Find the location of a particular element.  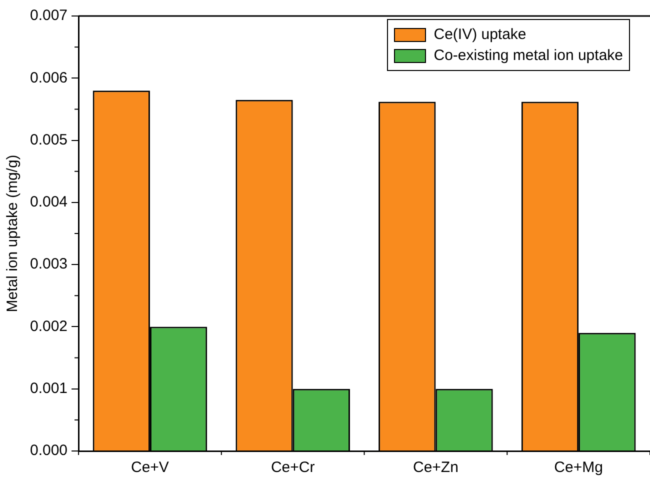

y-tick-label: 0.002 is located at coordinates (49, 326).